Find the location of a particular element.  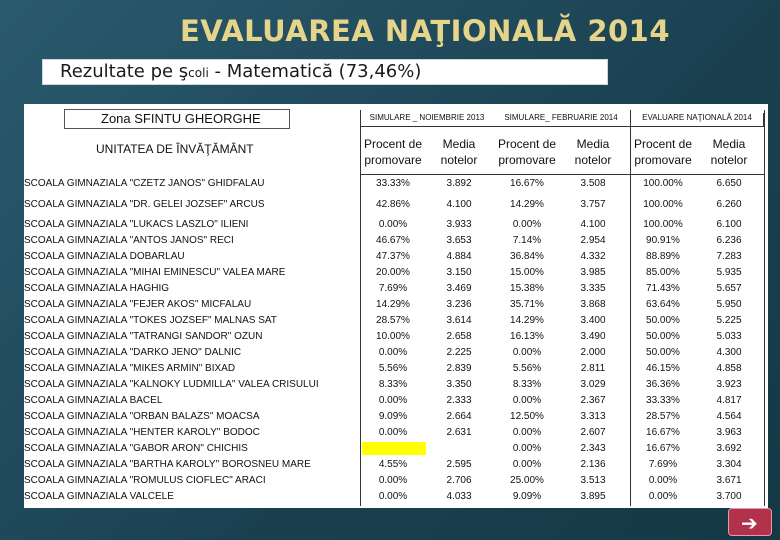

table-cell: 2.000 is located at coordinates (593, 352).